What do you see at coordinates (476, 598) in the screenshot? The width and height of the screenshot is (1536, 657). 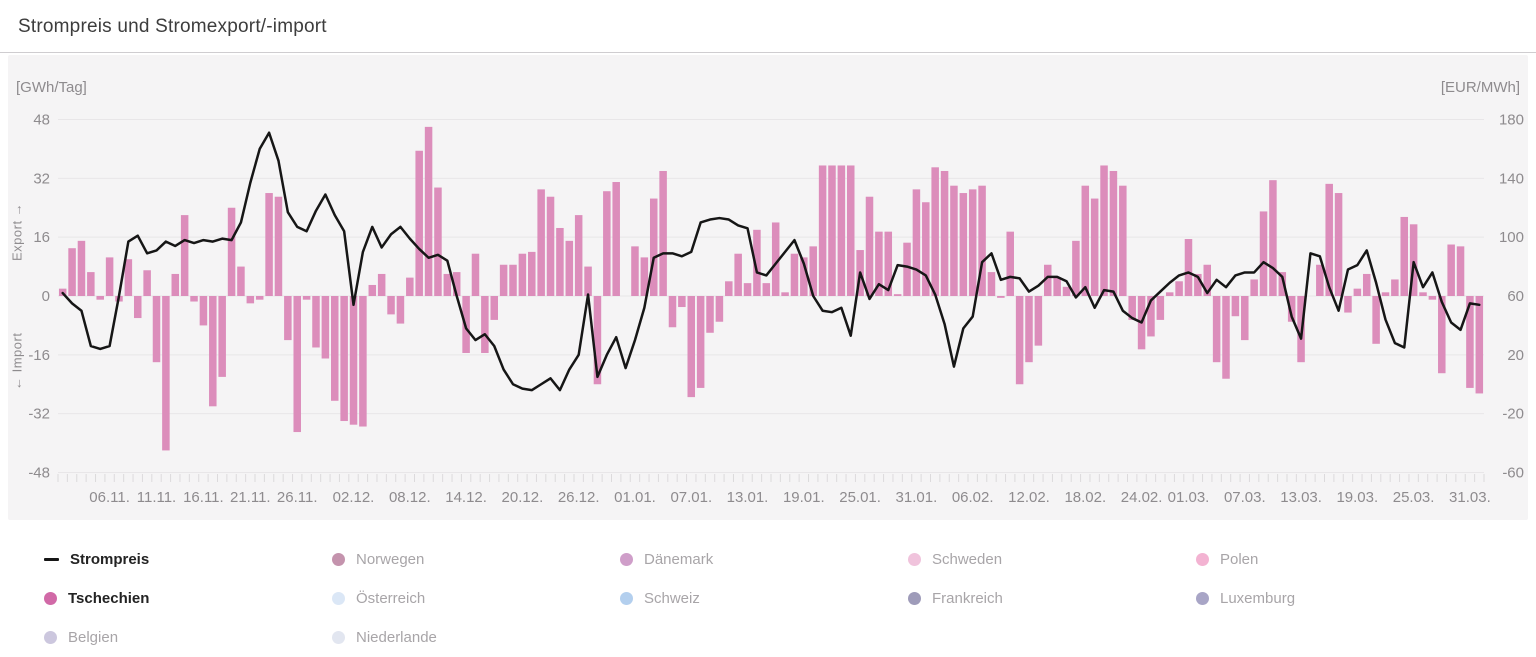 I see `legend-item-oesterreich: Österreich` at bounding box center [476, 598].